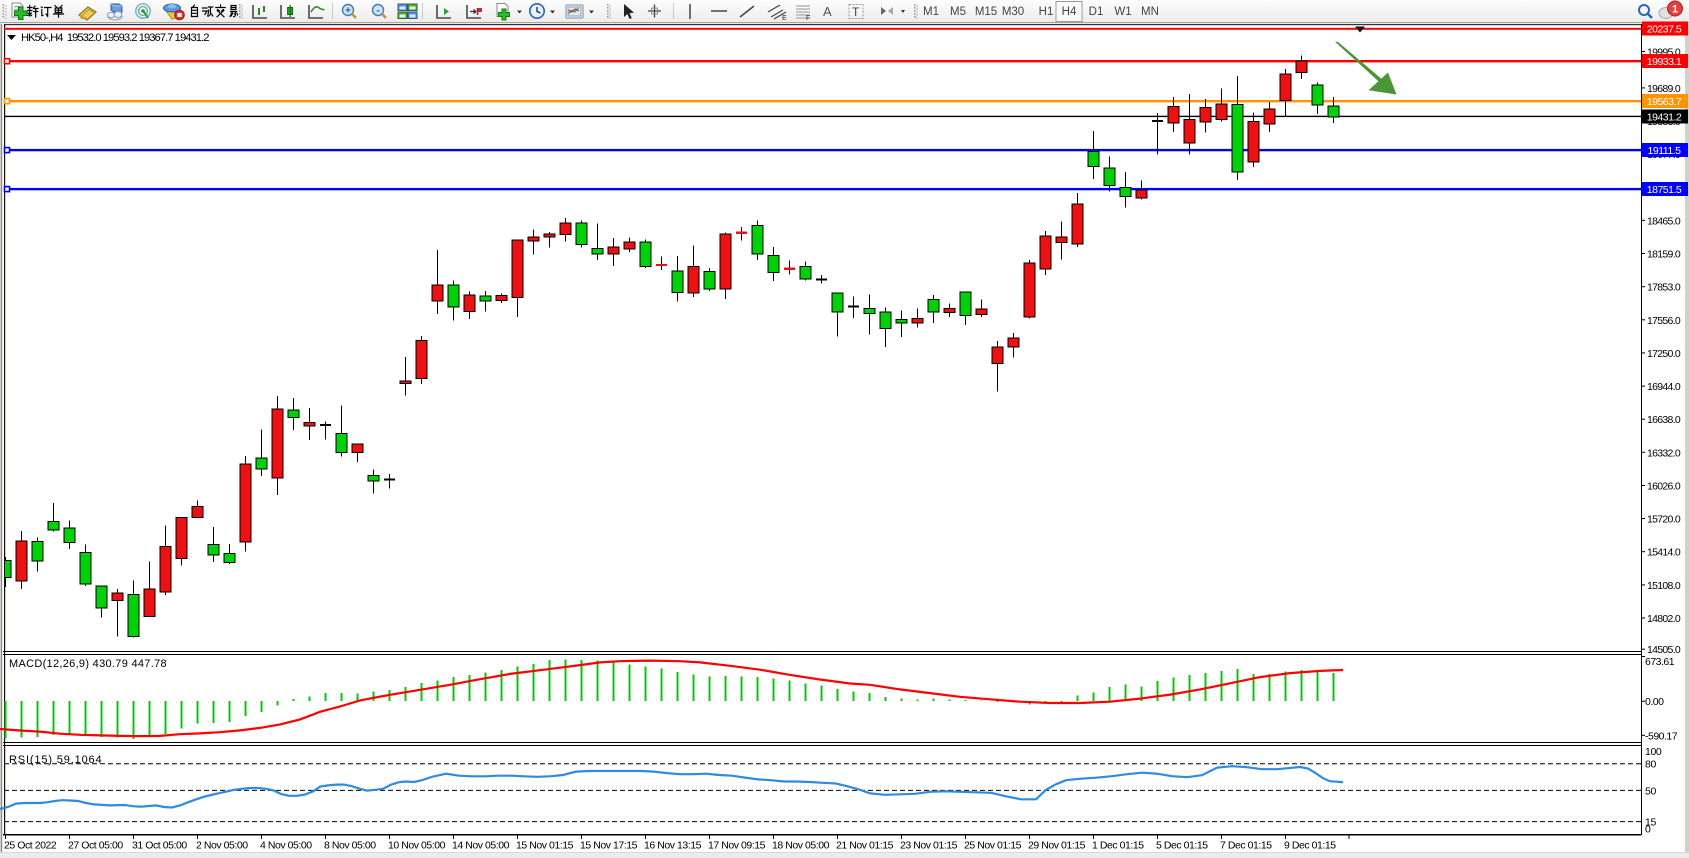 This screenshot has width=1689, height=858. I want to click on svg-text: 25 Nov 01:15, so click(993, 846).